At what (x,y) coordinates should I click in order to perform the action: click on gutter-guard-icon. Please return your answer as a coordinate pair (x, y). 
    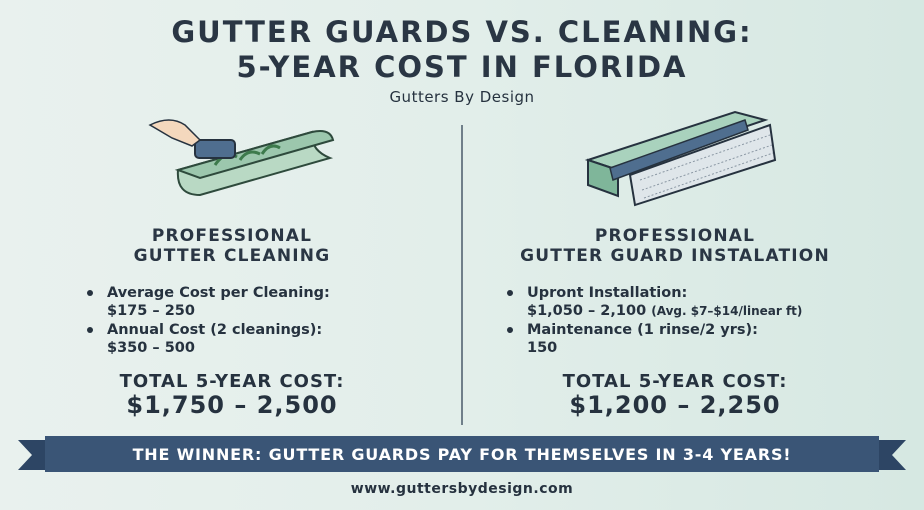
    Looking at the image, I should click on (680, 158).